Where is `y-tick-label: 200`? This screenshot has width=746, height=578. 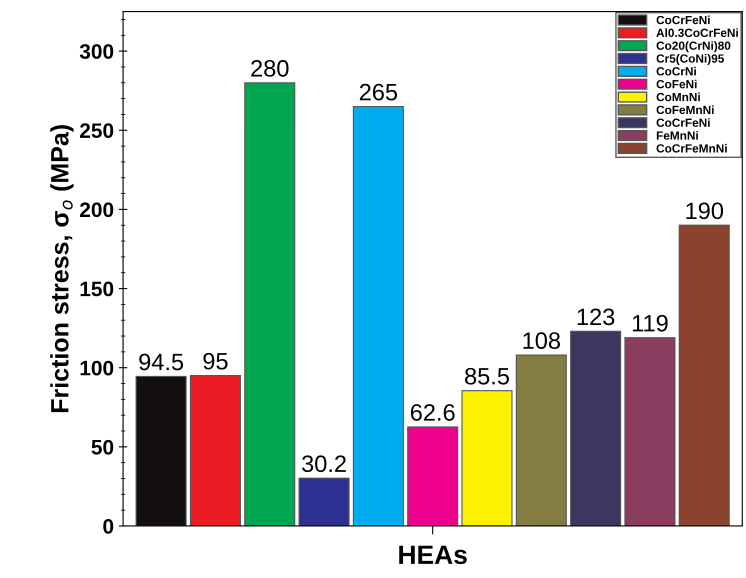
y-tick-label: 200 is located at coordinates (97, 210).